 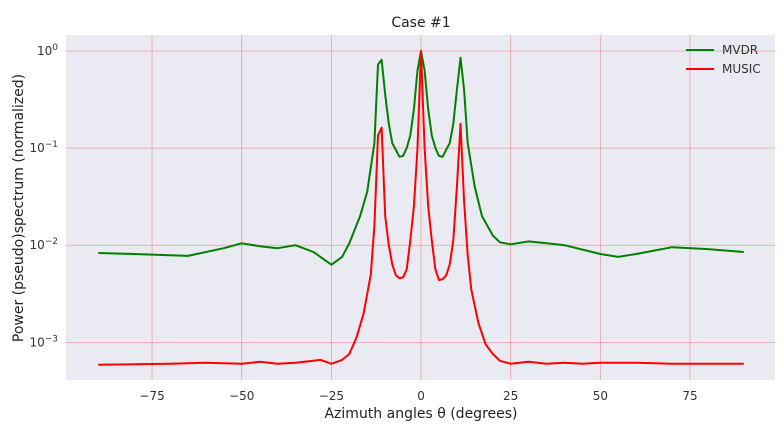 I want to click on y-axis-label: Power (pseudo)spectrum (normalized), so click(x=19, y=208).